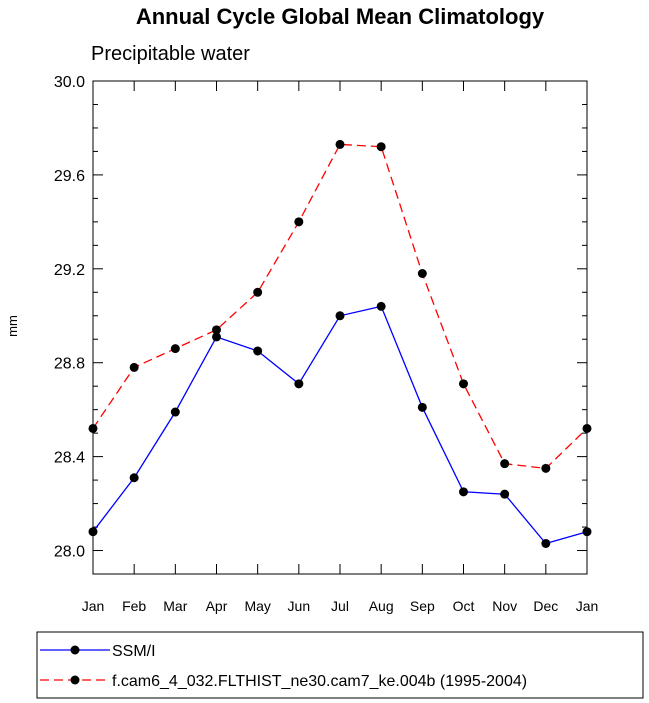 This screenshot has width=649, height=703. Describe the element at coordinates (69, 176) in the screenshot. I see `y-tick-label: 29.6` at that location.